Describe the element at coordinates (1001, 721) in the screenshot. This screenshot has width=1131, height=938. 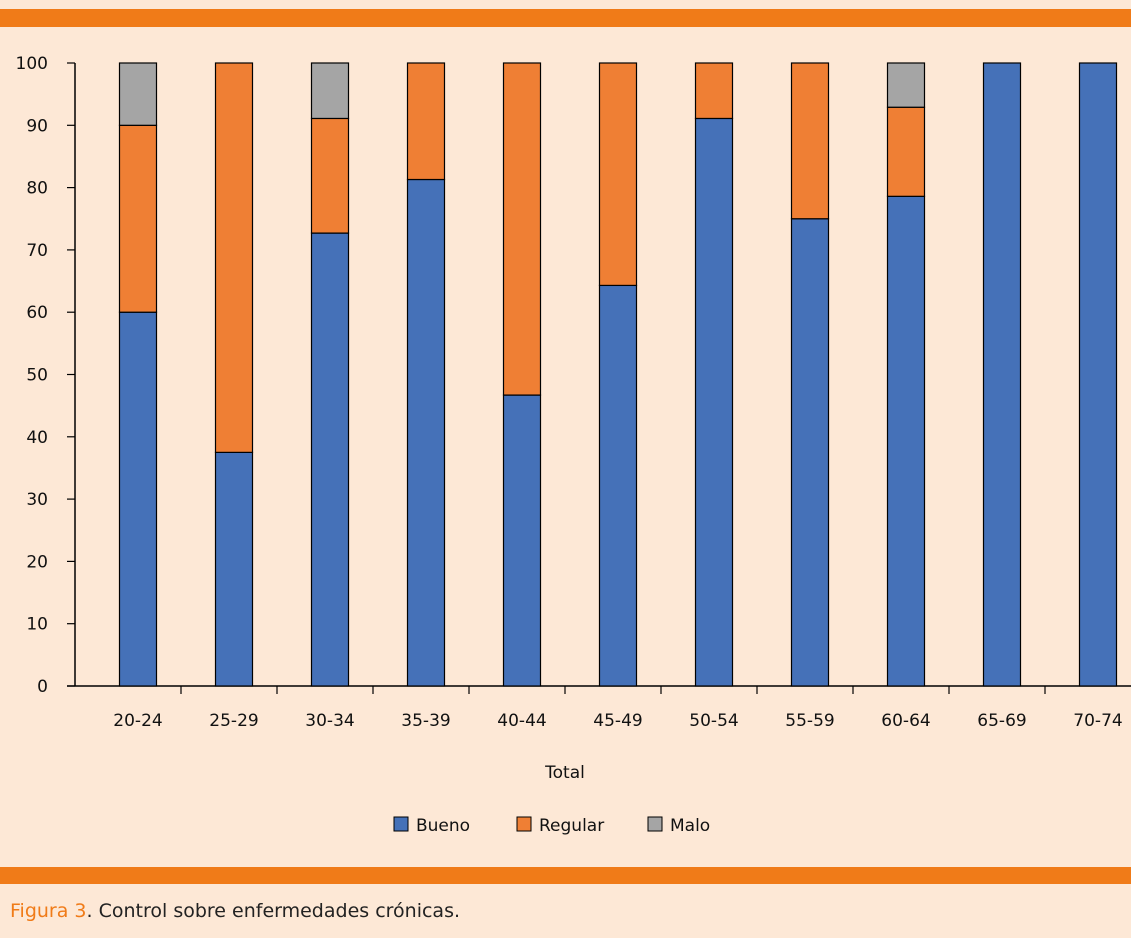
I see `x-tick-label: 65-69` at that location.